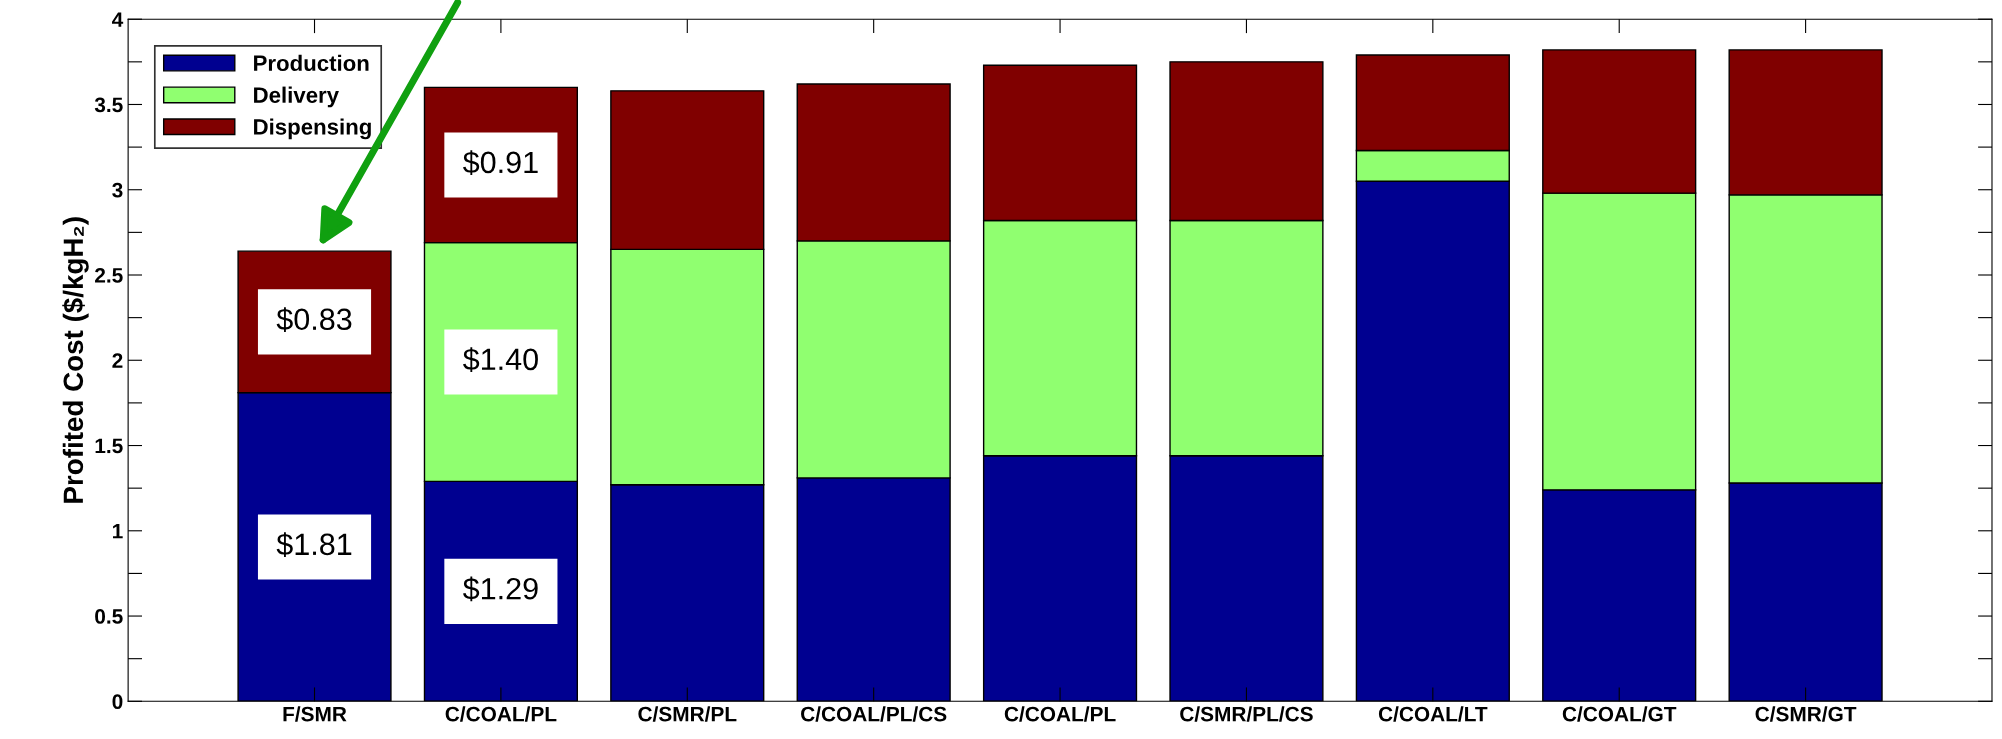  I want to click on data-label: $1.81, so click(314, 545).